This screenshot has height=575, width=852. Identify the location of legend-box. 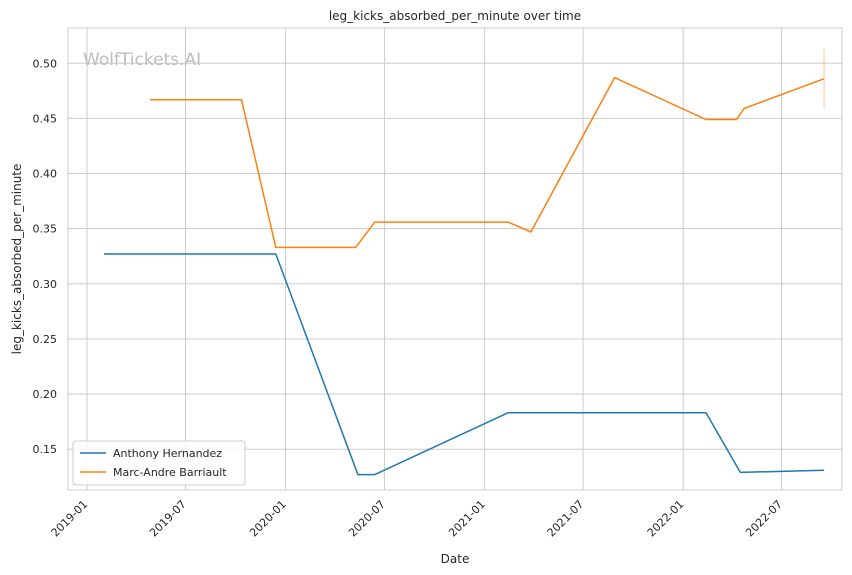
(159, 463).